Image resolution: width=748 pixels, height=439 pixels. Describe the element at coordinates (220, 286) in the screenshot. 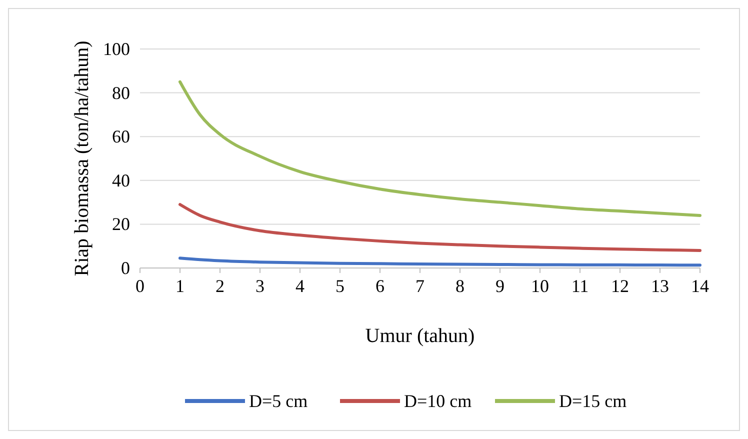

I see `x-tick-label: 2` at that location.